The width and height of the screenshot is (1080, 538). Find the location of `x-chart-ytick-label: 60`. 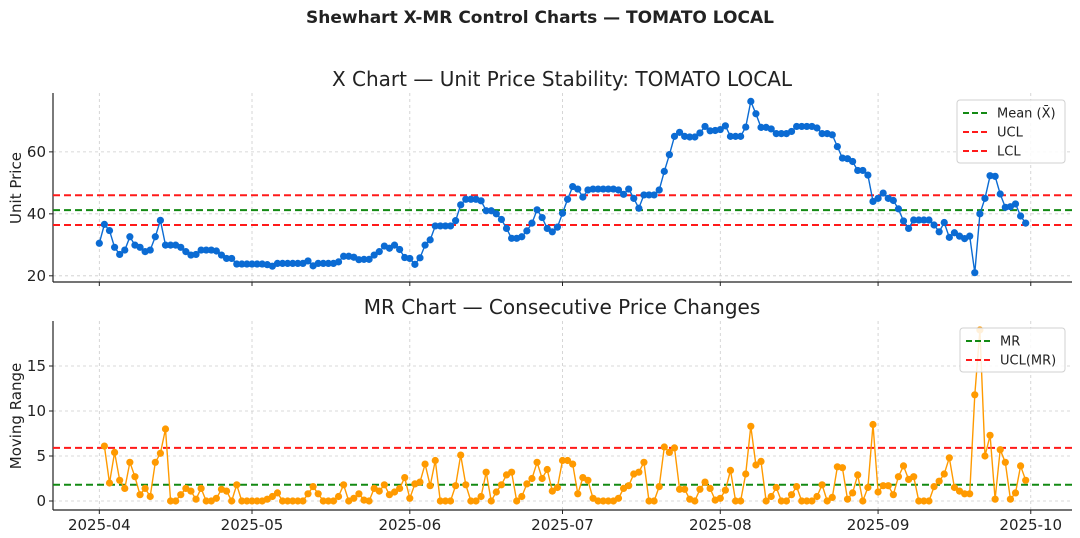

x-chart-ytick-label: 60 is located at coordinates (36, 152).